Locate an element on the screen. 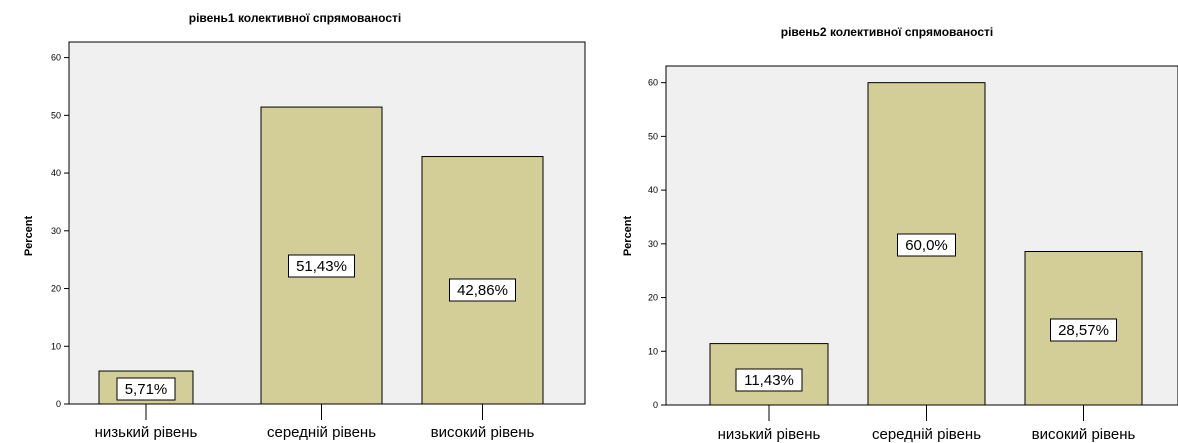 Image resolution: width=1178 pixels, height=443 pixels. chart-2-data-label: 60,0% is located at coordinates (926, 245).